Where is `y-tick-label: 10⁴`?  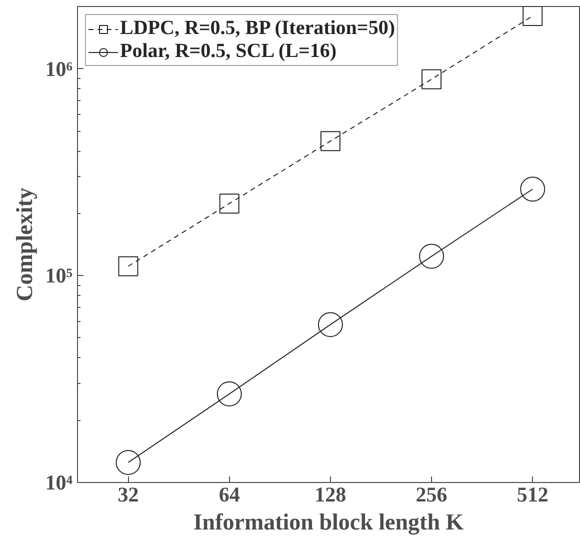
y-tick-label: 10⁴ is located at coordinates (59, 482).